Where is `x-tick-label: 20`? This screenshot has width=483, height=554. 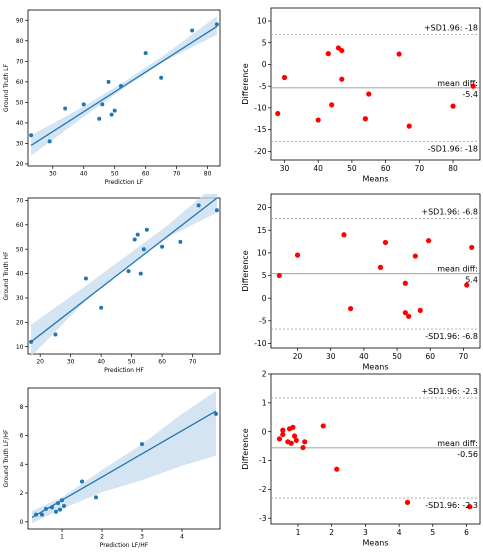
x-tick-label: 20 is located at coordinates (40, 362).